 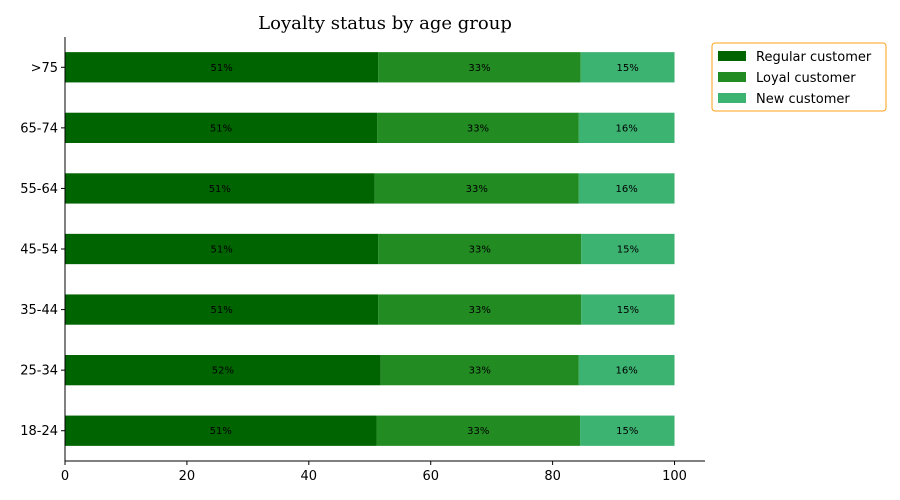 I want to click on y-tick-label: 55-64, so click(x=39, y=189).